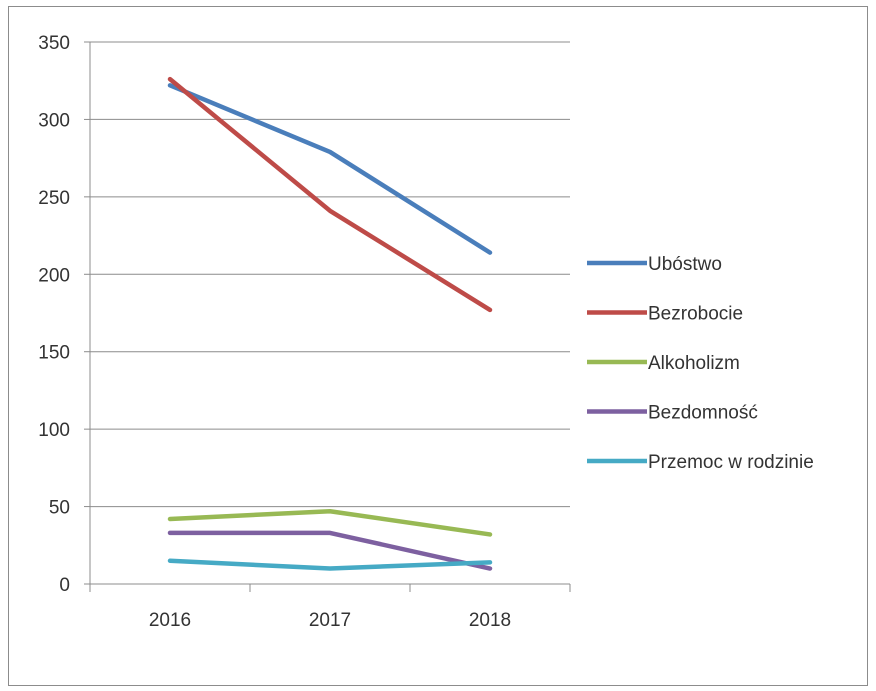 Image resolution: width=876 pixels, height=691 pixels. Describe the element at coordinates (54, 275) in the screenshot. I see `y-tick-label-200: 200` at that location.